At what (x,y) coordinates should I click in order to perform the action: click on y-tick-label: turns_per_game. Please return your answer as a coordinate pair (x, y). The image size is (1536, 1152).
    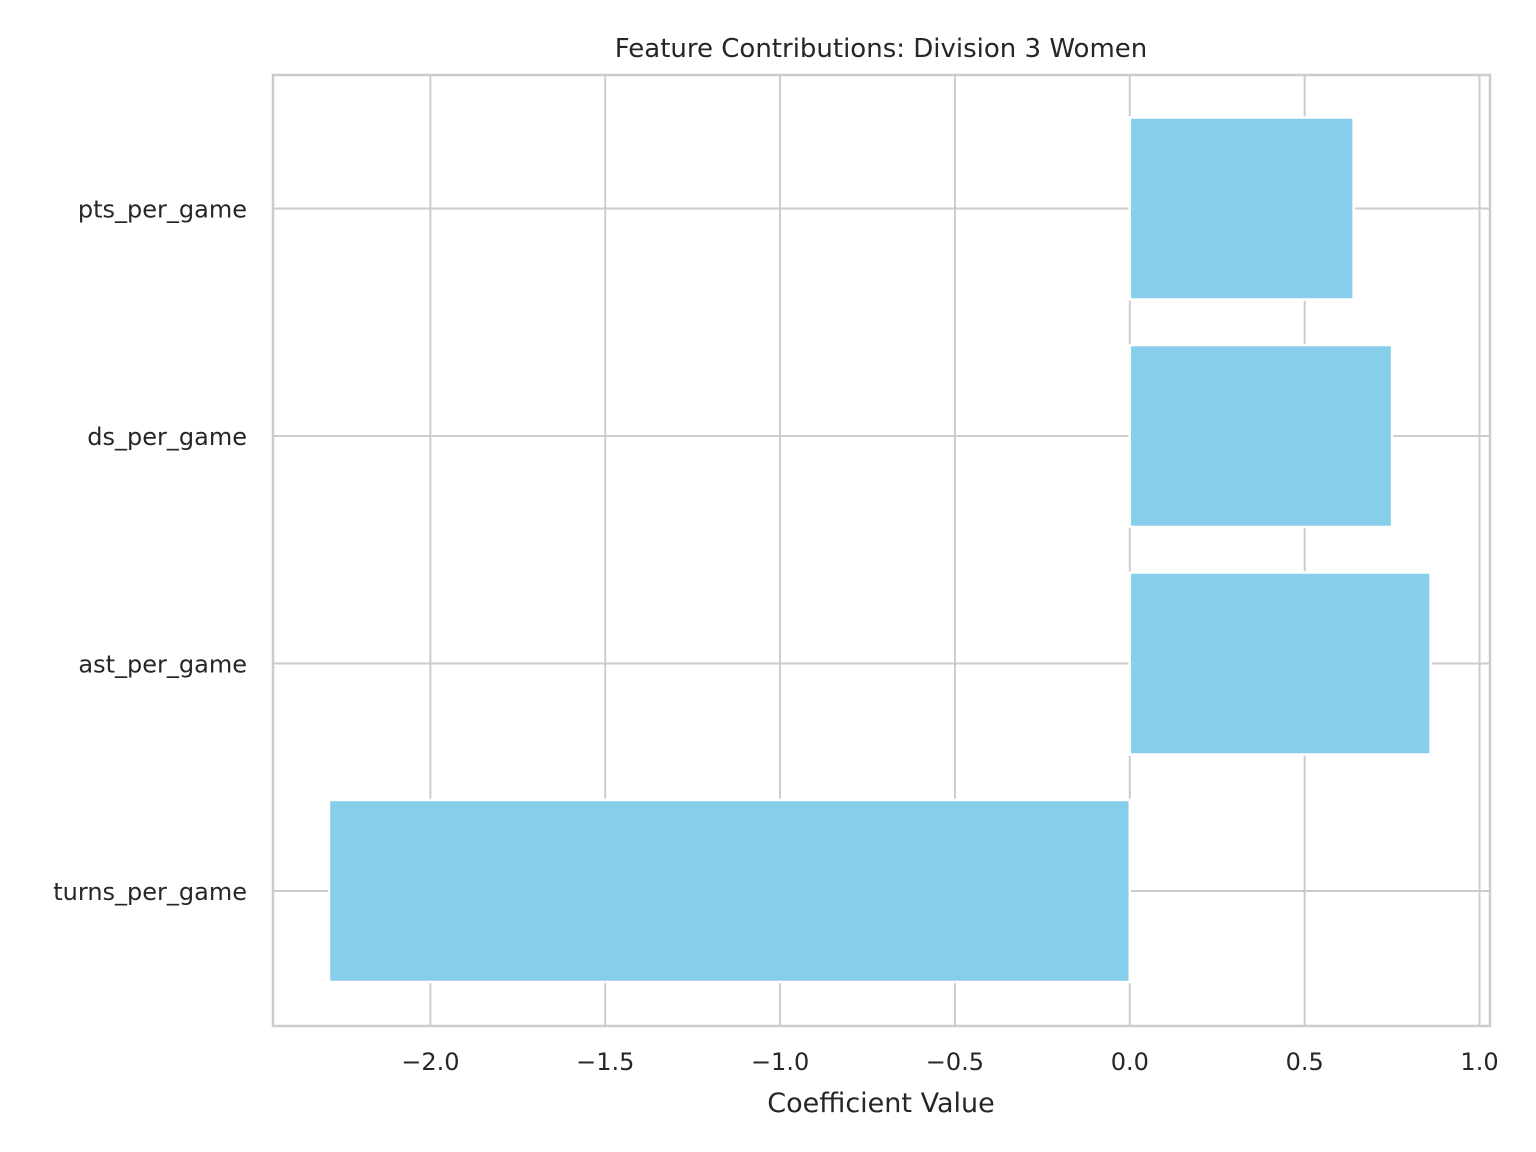
    Looking at the image, I should click on (150, 892).